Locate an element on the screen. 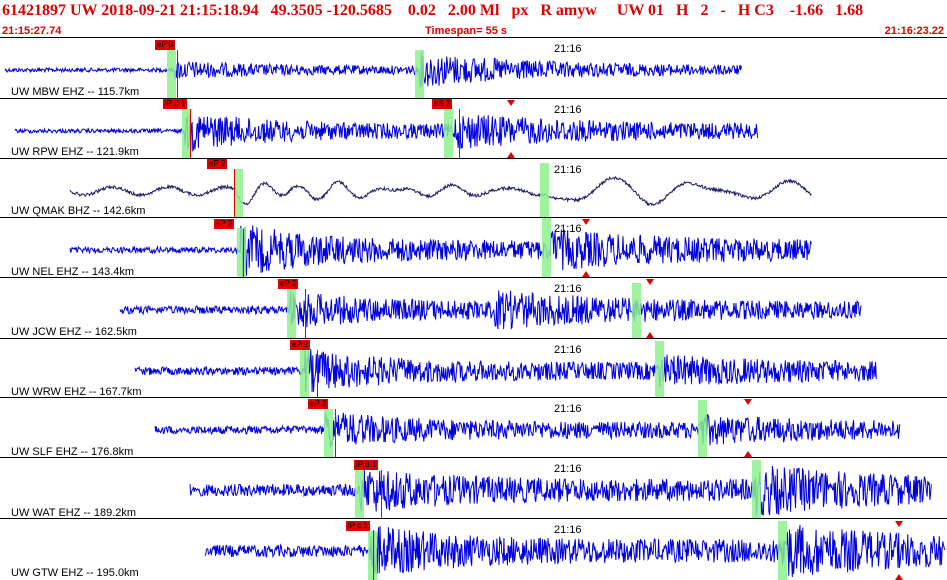 This screenshot has width=947, height=580. trace-panel-jcw: eP 2 21:16 UW JCW EHZ -- 162.5km is located at coordinates (473, 308).